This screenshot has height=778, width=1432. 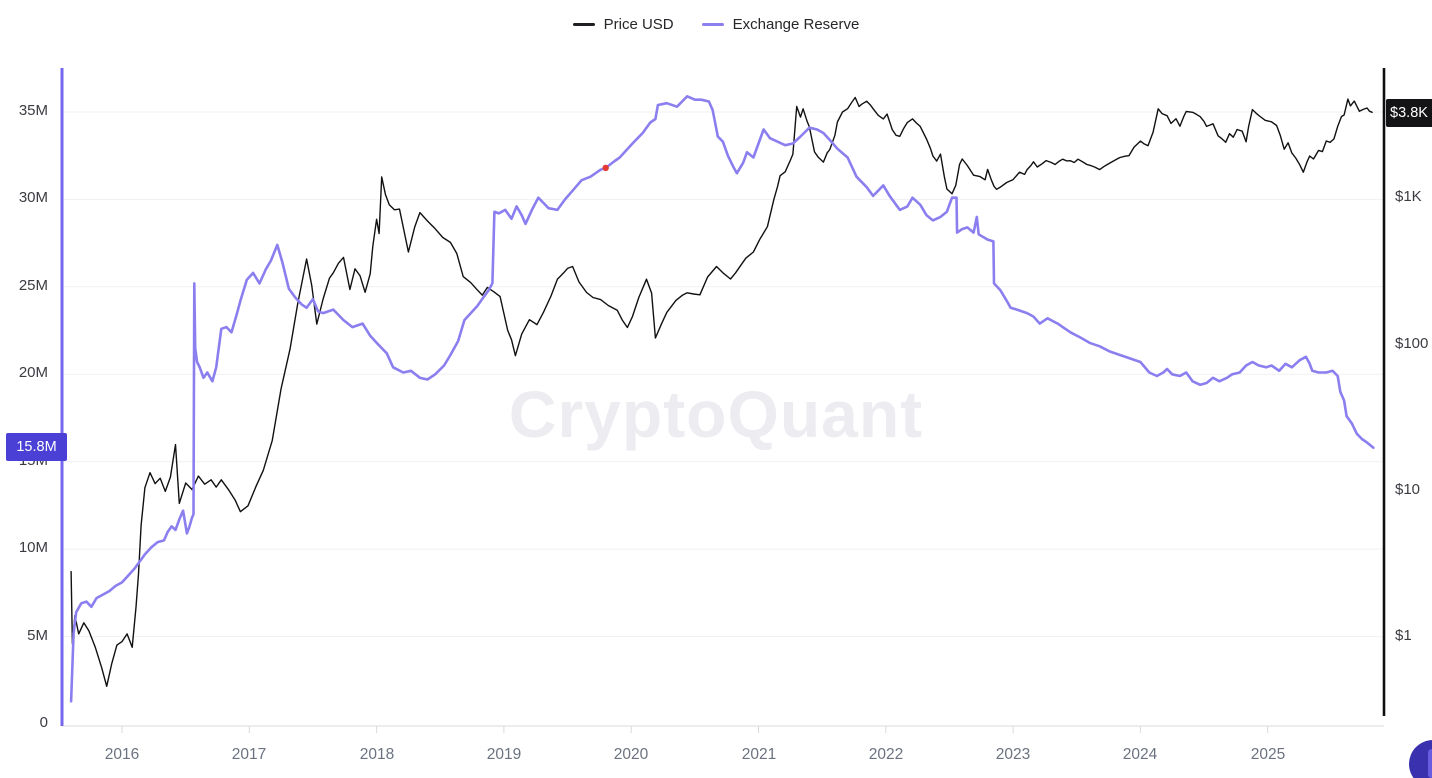 I want to click on x-axis-label: 2017, so click(x=249, y=754).